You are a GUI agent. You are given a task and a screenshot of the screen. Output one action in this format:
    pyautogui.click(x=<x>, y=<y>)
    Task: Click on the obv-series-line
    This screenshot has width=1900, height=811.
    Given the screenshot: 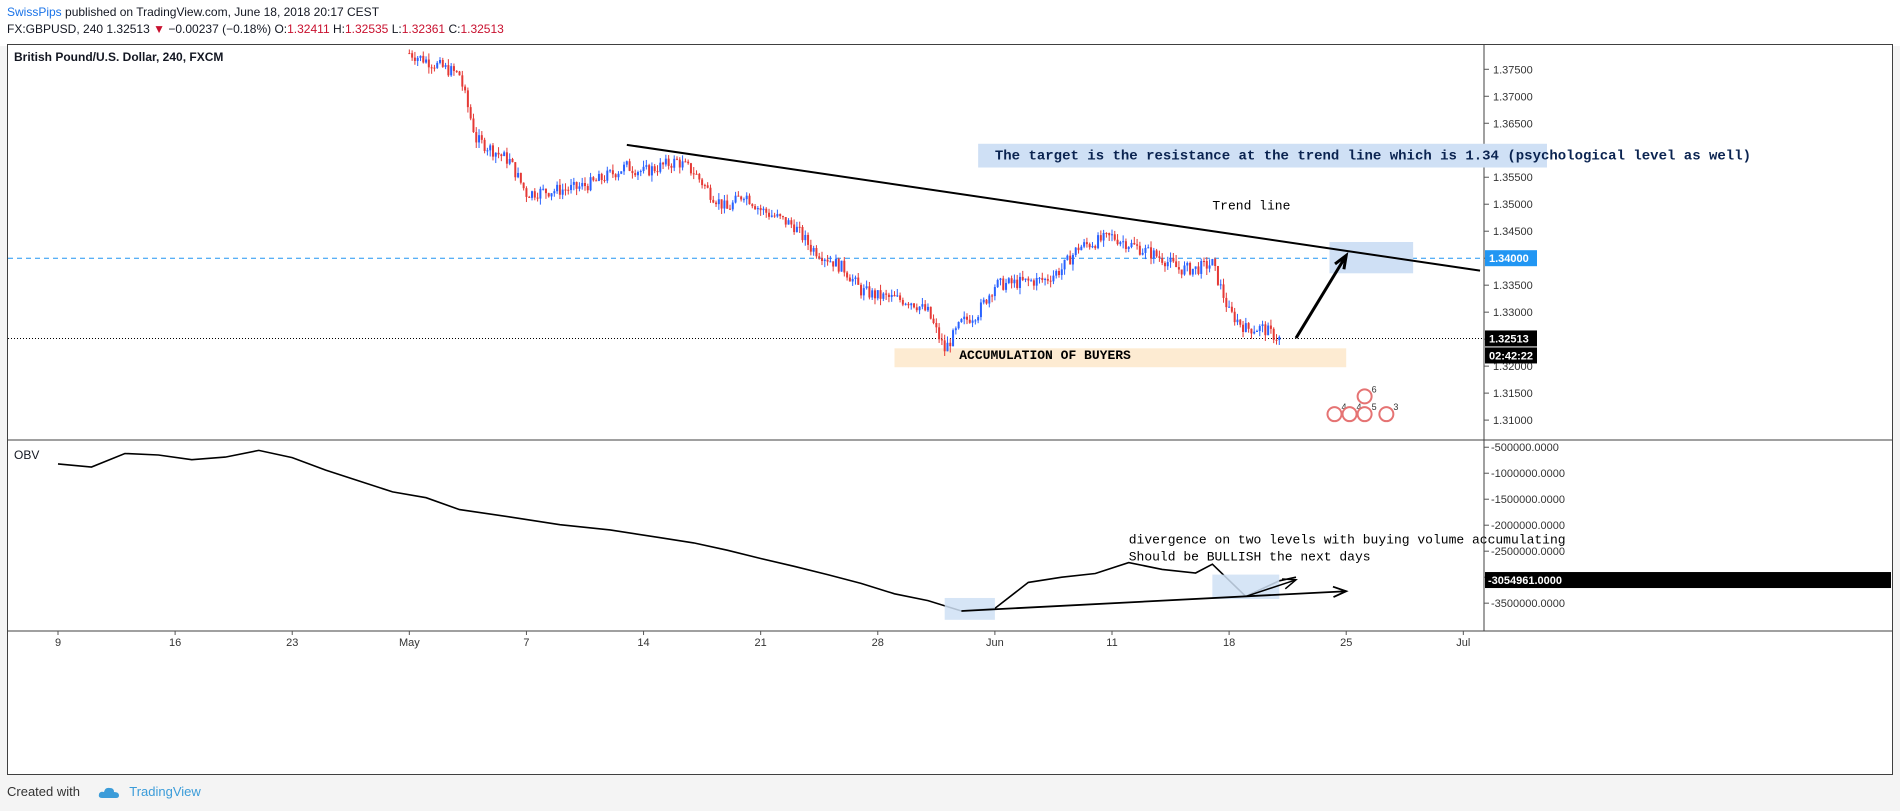 What is the action you would take?
    pyautogui.click(x=677, y=530)
    